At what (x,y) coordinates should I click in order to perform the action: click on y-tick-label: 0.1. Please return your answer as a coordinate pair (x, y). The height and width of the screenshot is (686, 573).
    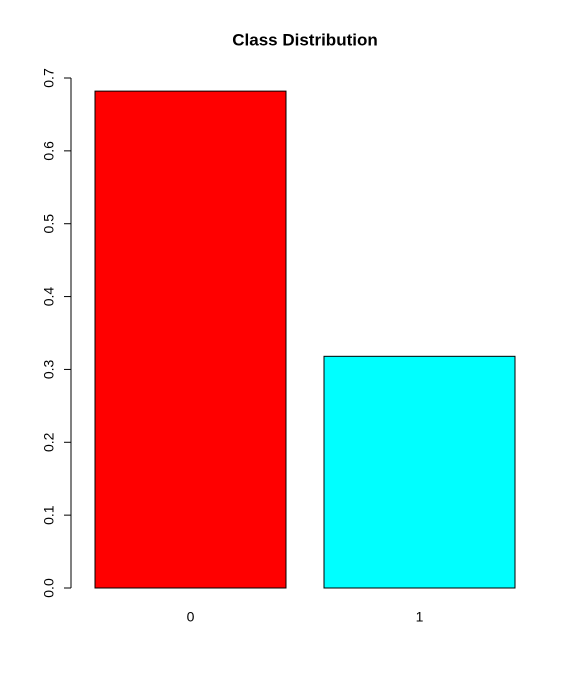
    Looking at the image, I should click on (49, 515).